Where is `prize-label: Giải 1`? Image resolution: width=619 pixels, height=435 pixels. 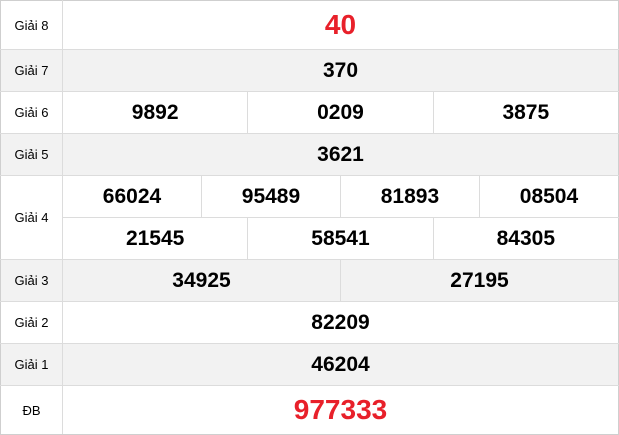 prize-label: Giải 1 is located at coordinates (31, 364).